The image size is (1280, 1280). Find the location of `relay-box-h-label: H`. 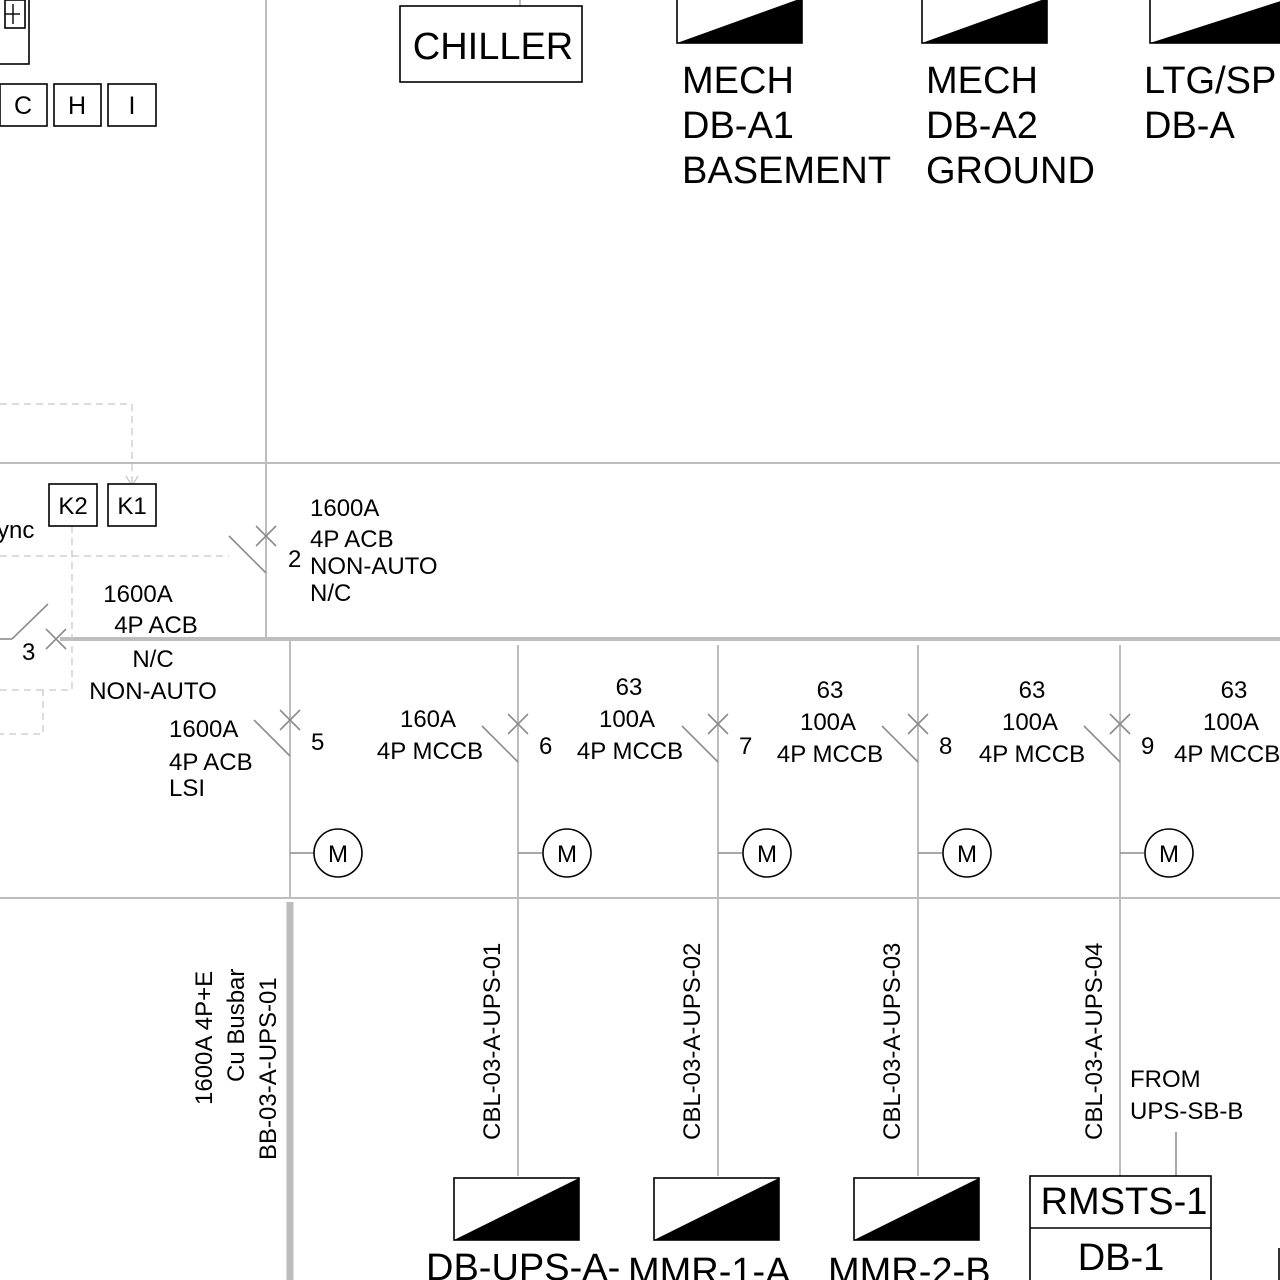

relay-box-h-label: H is located at coordinates (77, 106).